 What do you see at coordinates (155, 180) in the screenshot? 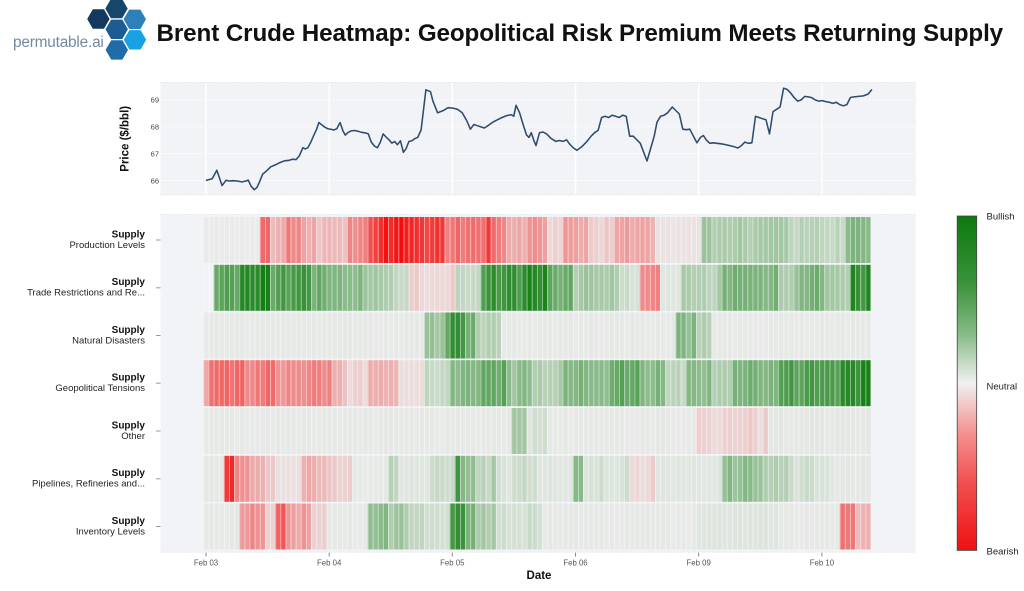
I see `svg-text: 66` at bounding box center [155, 180].